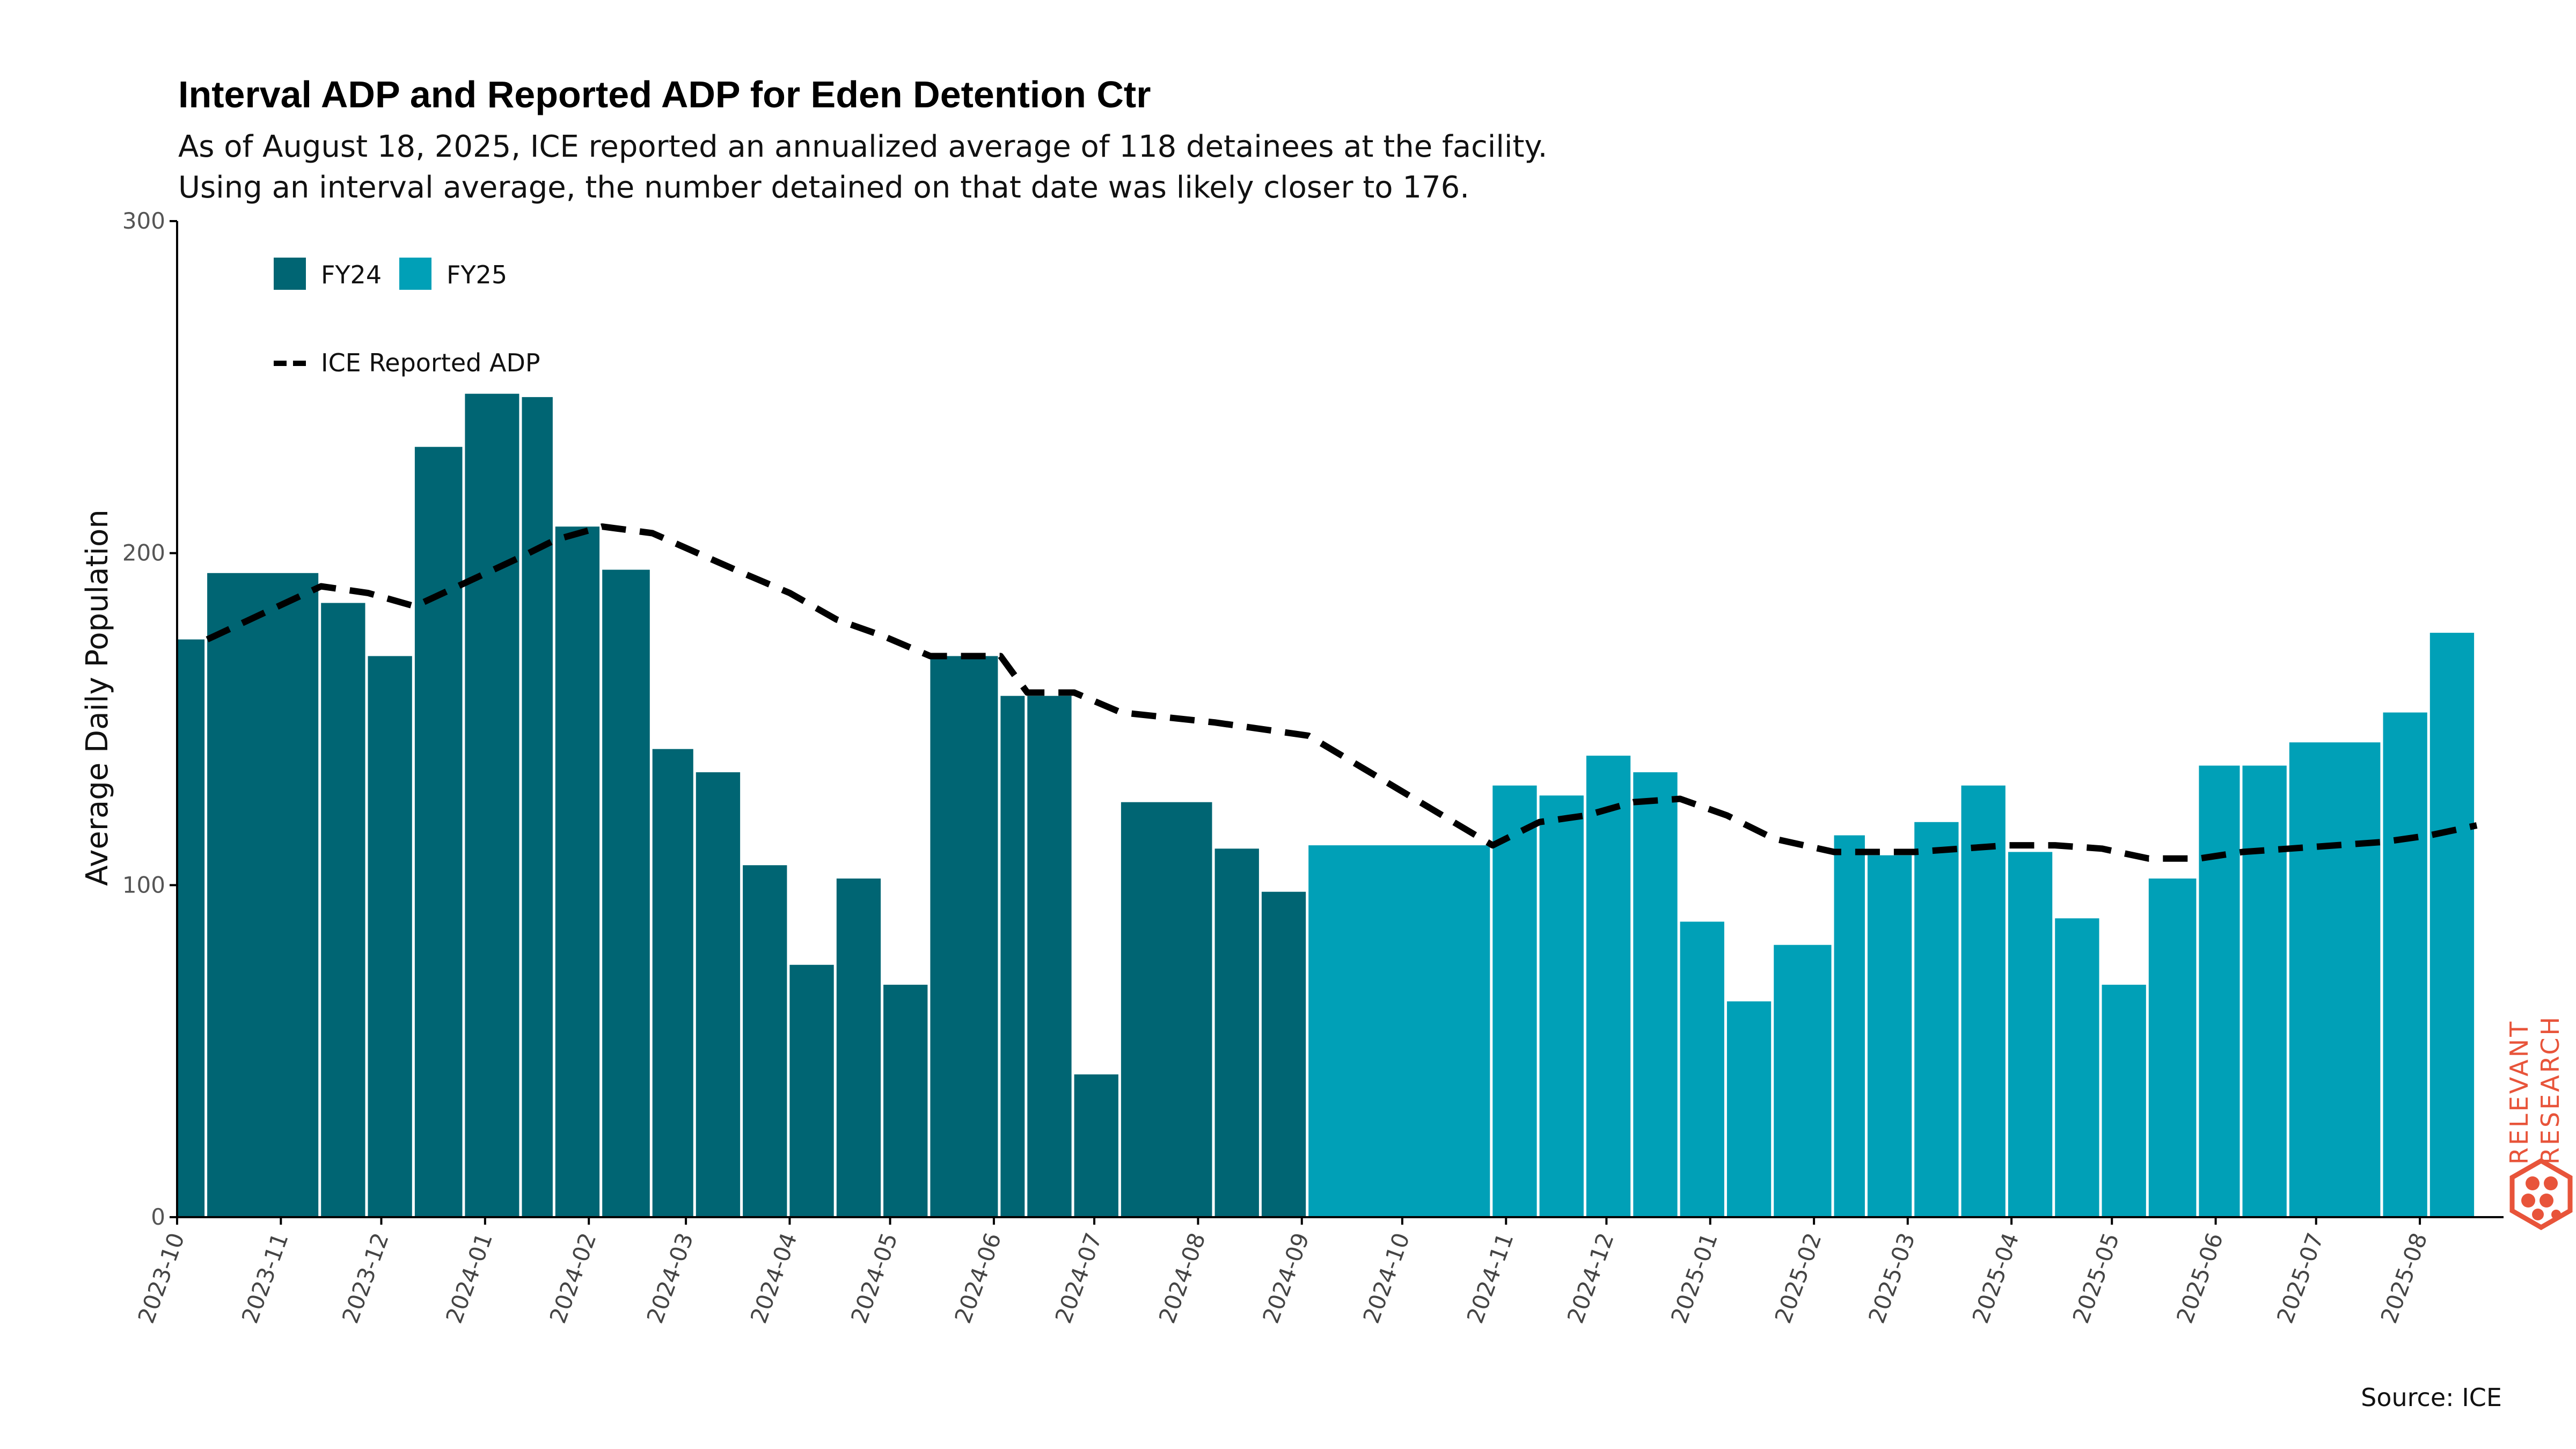 This screenshot has width=2576, height=1449. Describe the element at coordinates (430, 362) in the screenshot. I see `legend-label-line: ICE Reported ADP` at that location.